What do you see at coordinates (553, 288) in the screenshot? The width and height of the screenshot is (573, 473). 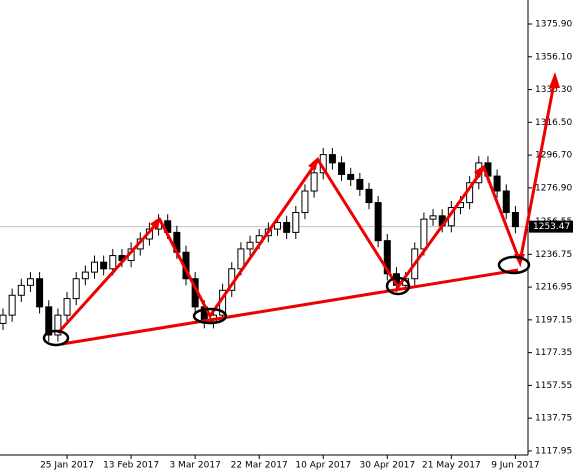 I see `y-tick-label: 1216.95` at bounding box center [553, 288].